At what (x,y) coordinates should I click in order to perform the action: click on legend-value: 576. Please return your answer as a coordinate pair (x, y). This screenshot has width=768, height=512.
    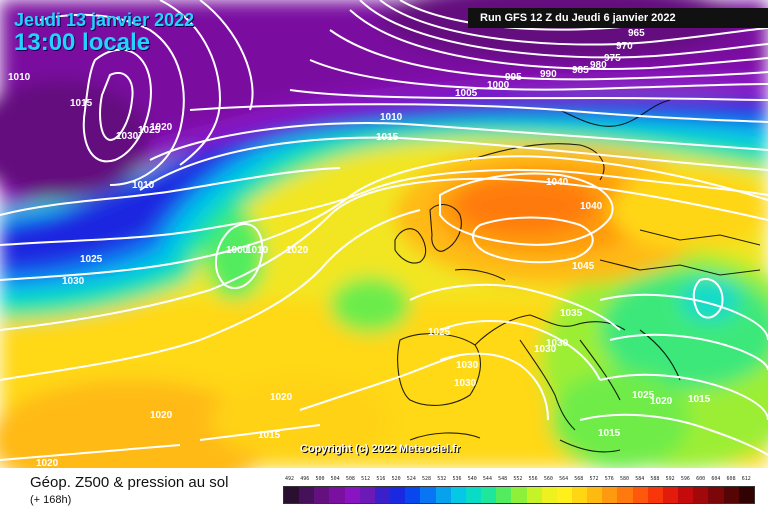
    Looking at the image, I should click on (609, 479).